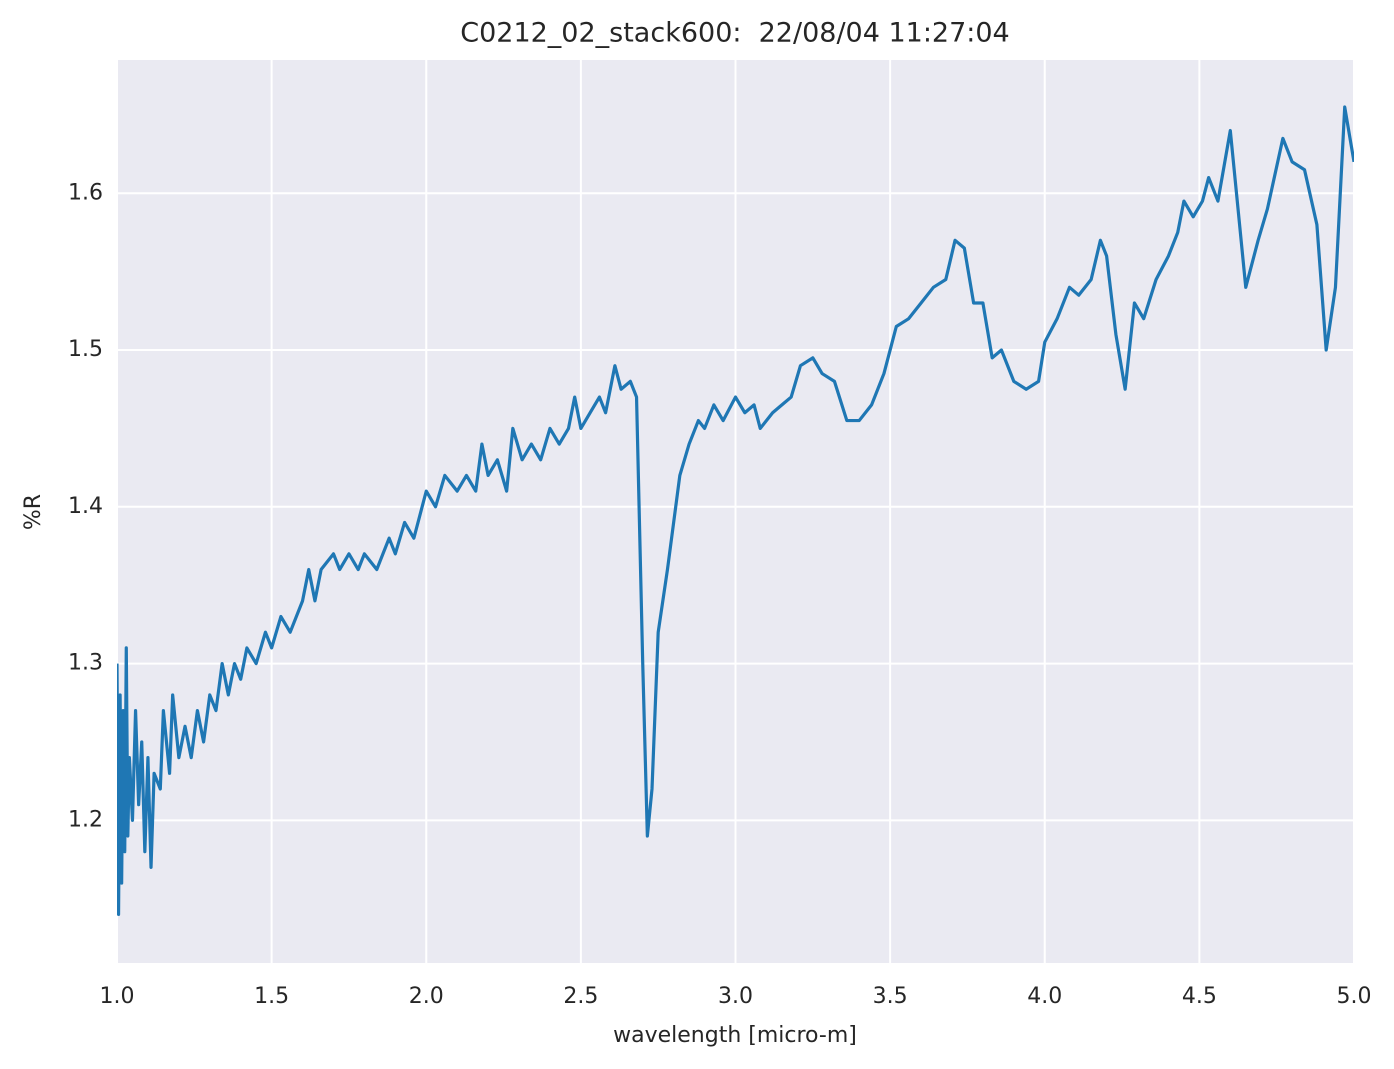 This screenshot has height=1069, width=1394. Describe the element at coordinates (85, 349) in the screenshot. I see `y-tick-label: 1.5` at that location.